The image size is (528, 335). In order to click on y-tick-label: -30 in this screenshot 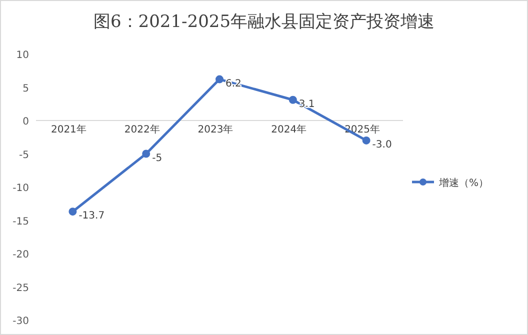, I will do `click(20, 321)`.